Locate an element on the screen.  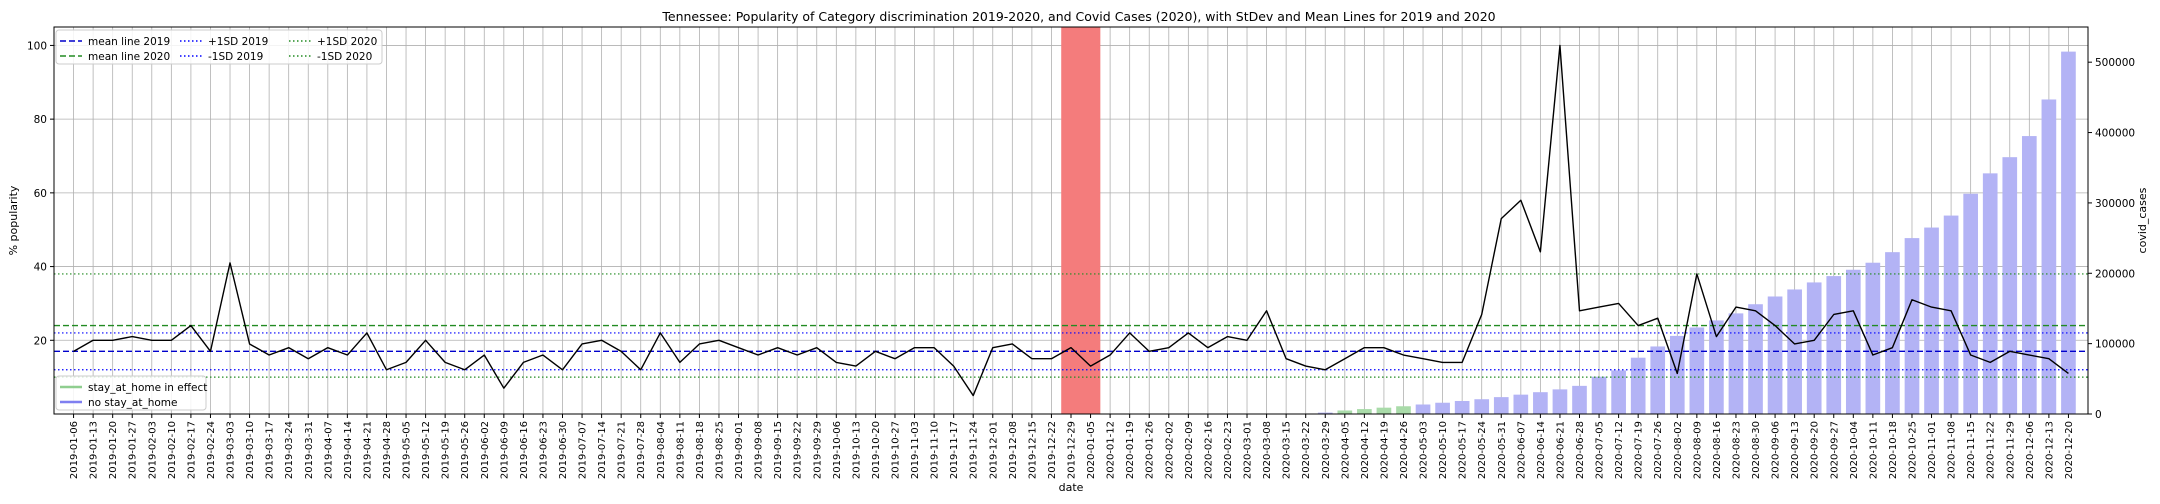
x-tick-label: 2020-08-09 is located at coordinates (1697, 450).